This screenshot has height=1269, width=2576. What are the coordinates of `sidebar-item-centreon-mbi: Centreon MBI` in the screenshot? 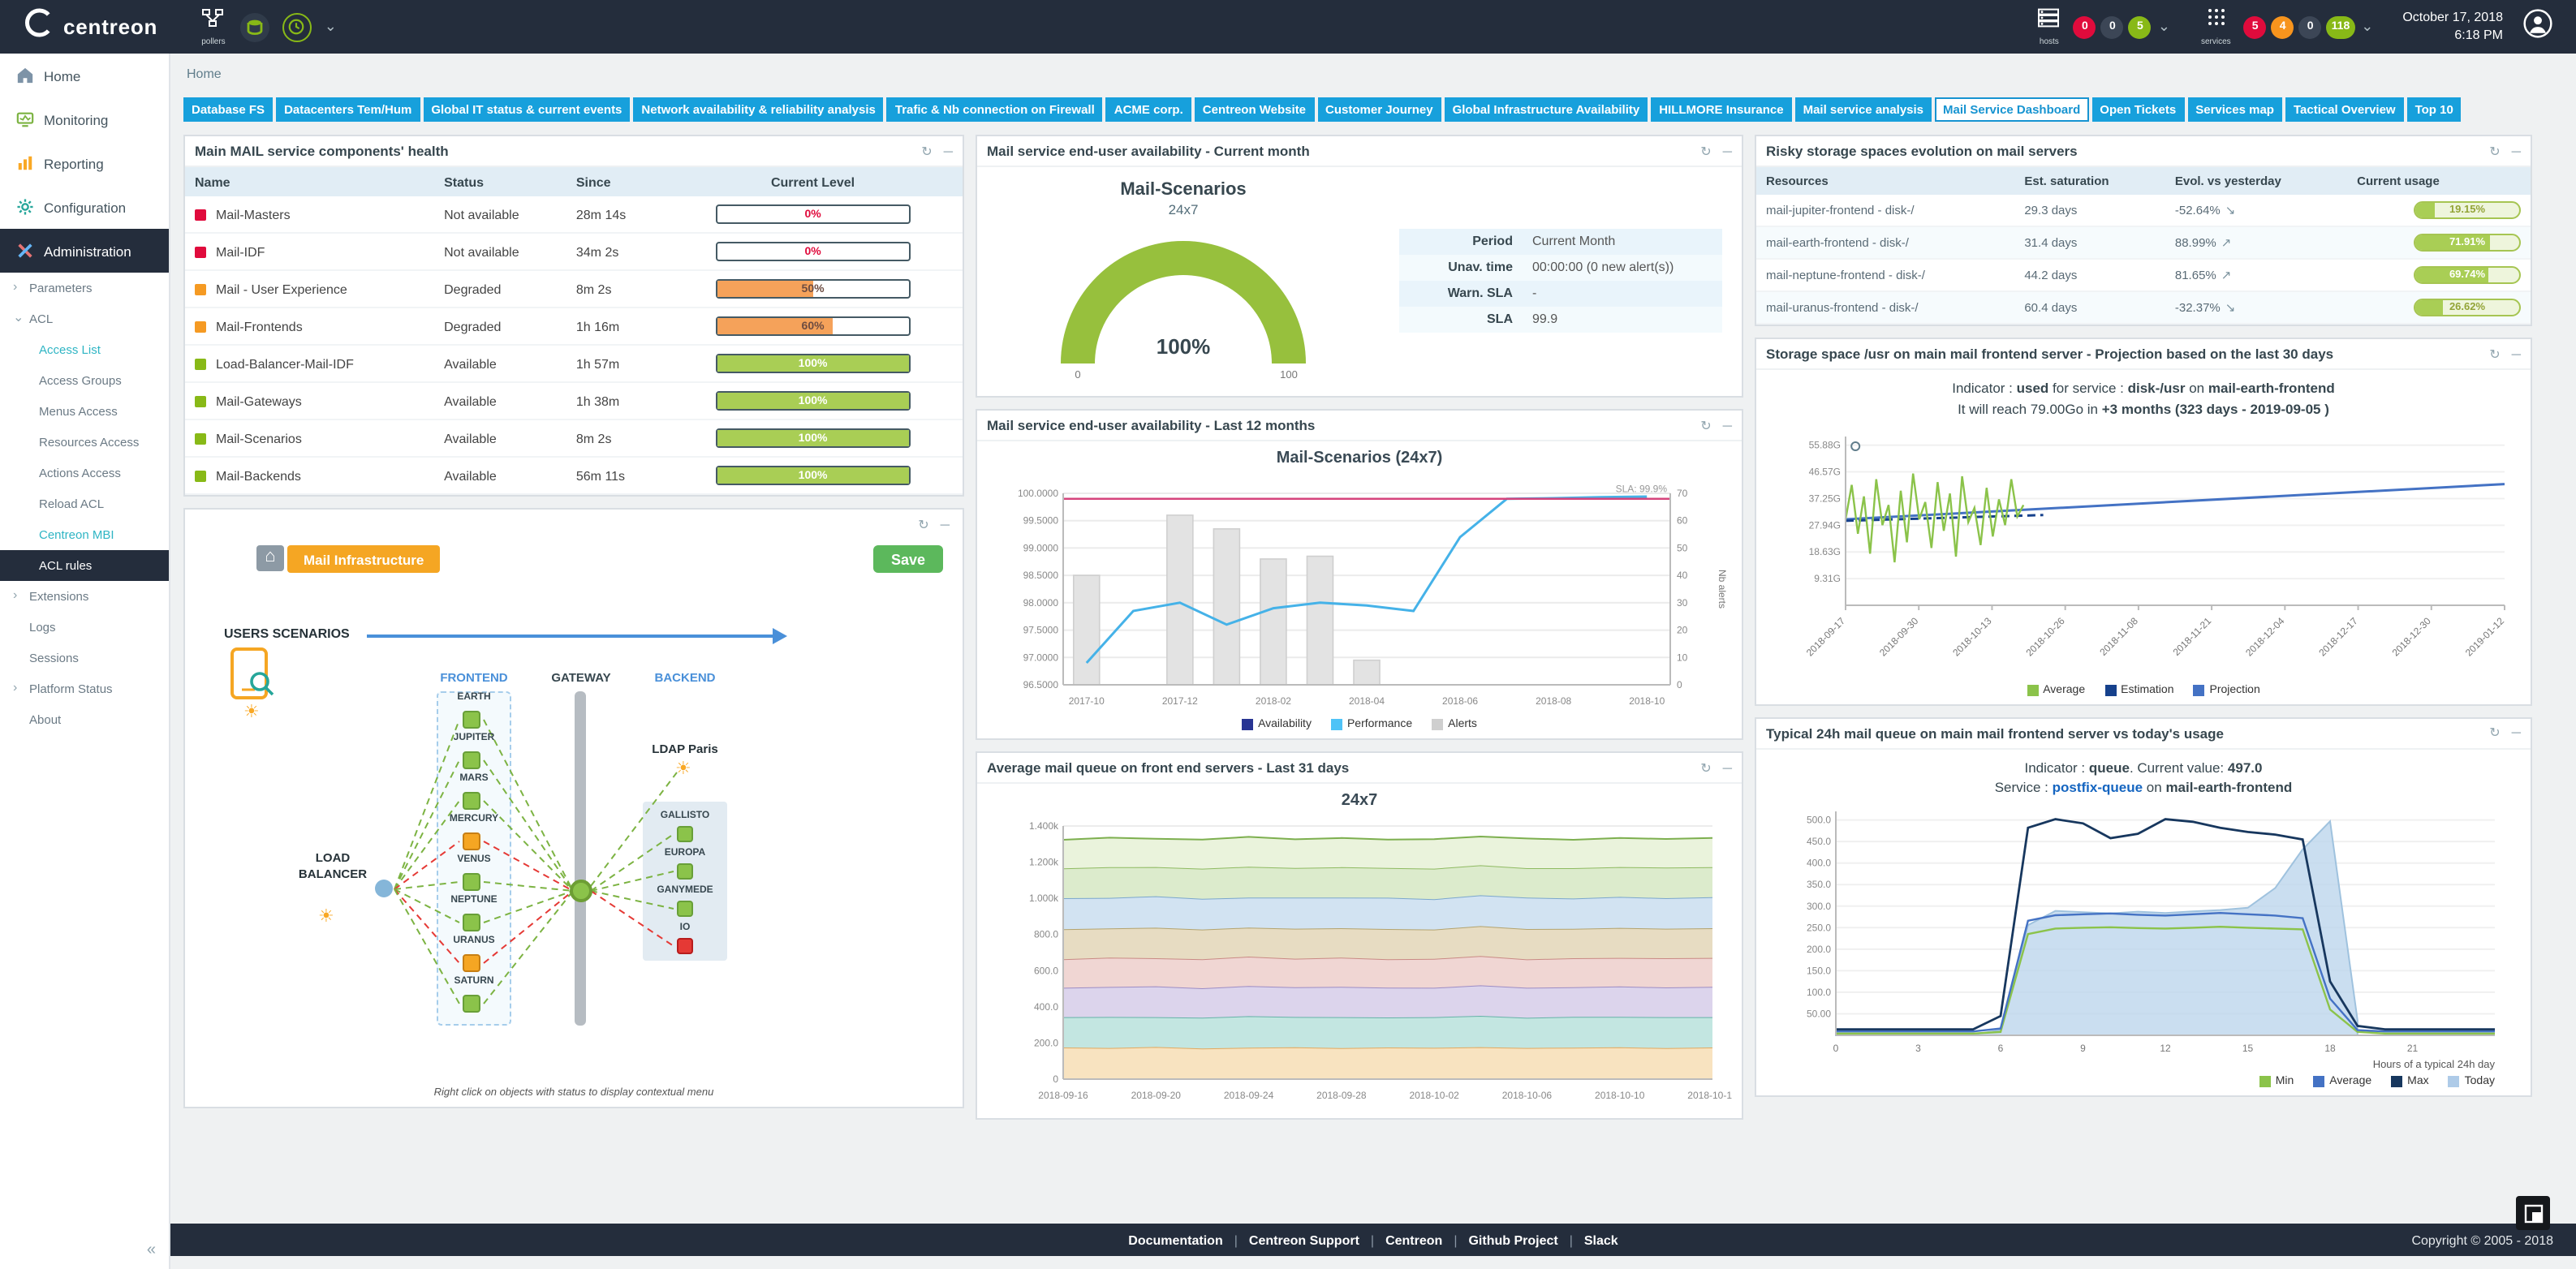 It's located at (76, 534).